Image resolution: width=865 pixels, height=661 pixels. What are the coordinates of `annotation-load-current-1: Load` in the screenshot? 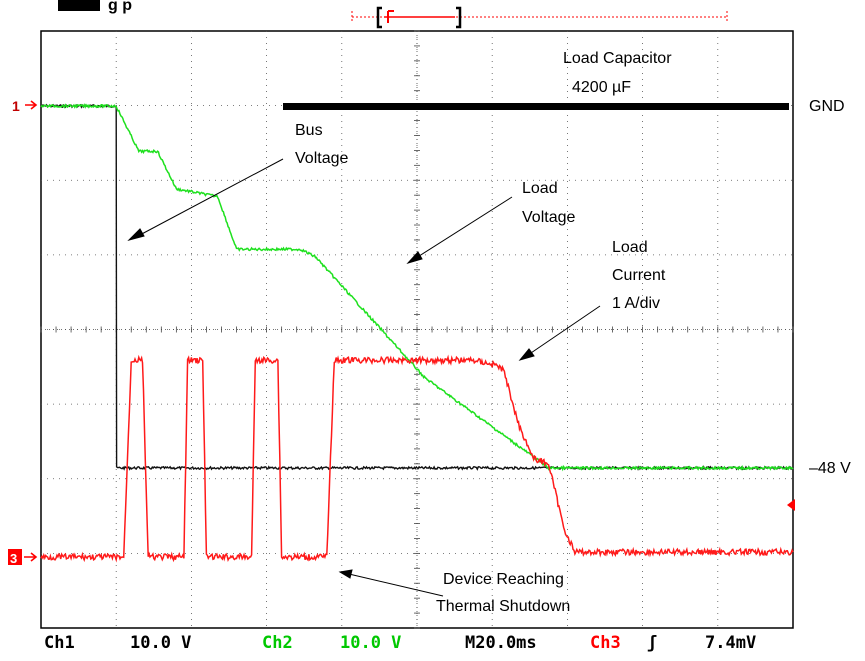 It's located at (630, 247).